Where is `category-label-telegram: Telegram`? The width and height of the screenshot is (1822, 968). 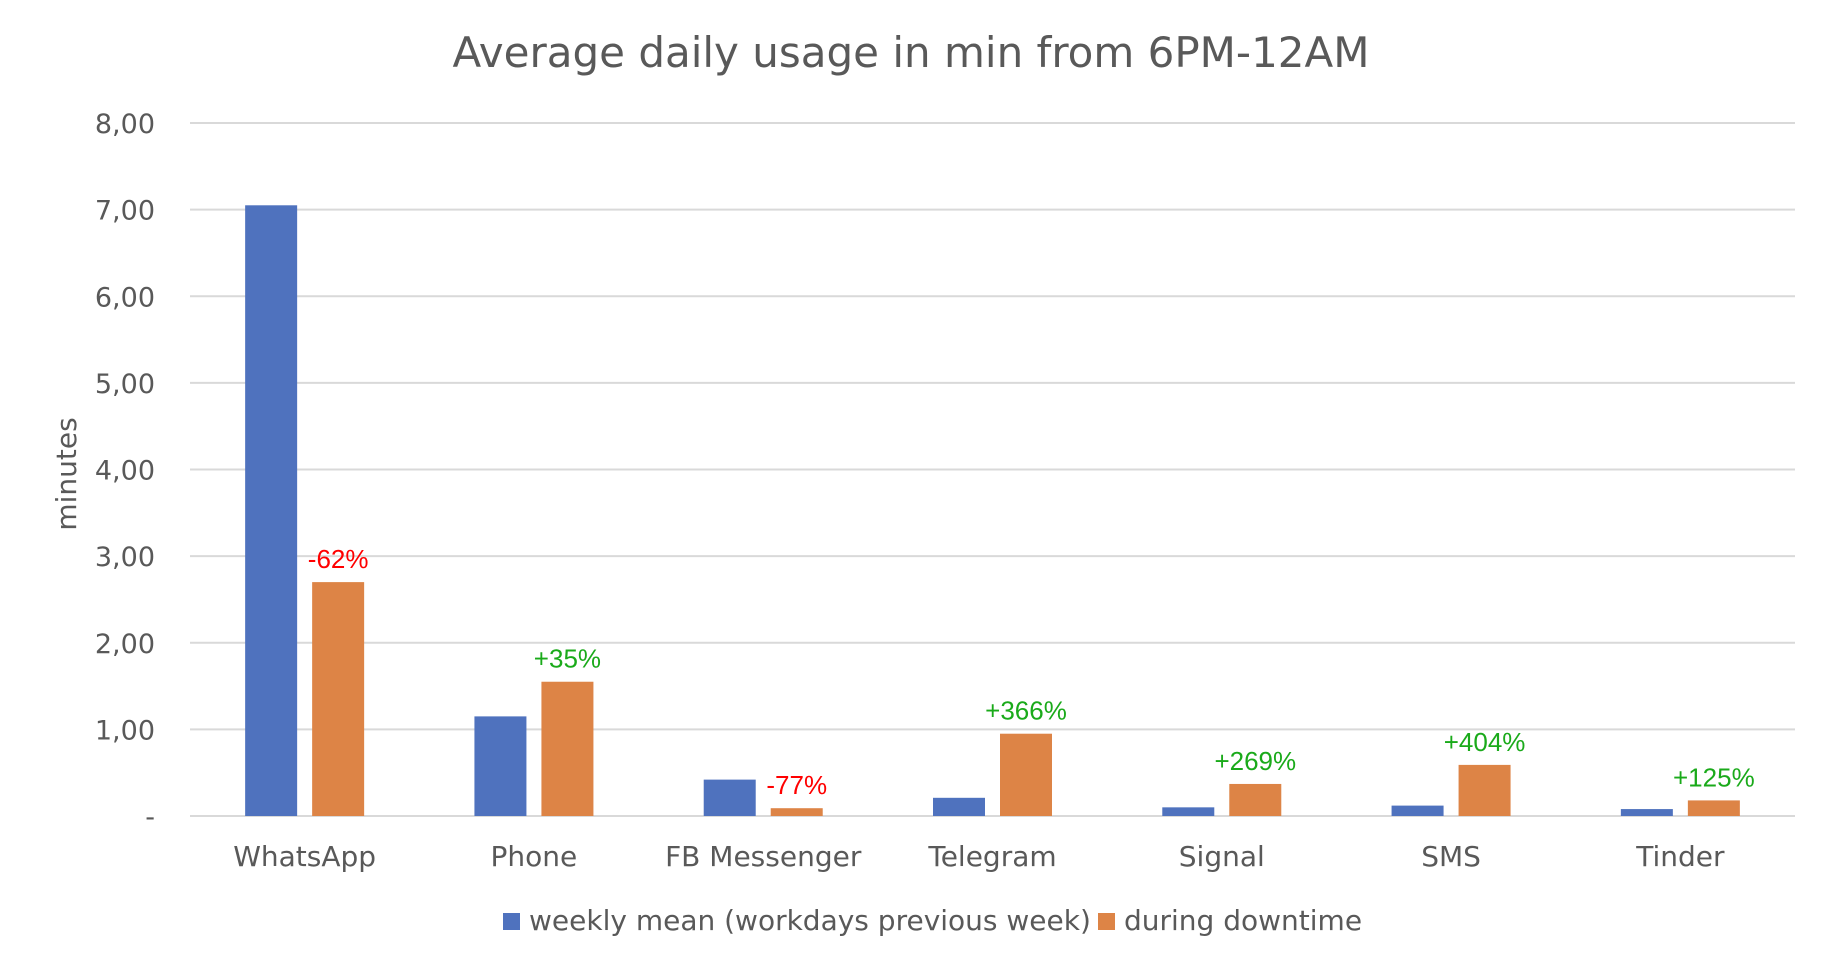 category-label-telegram: Telegram is located at coordinates (991, 856).